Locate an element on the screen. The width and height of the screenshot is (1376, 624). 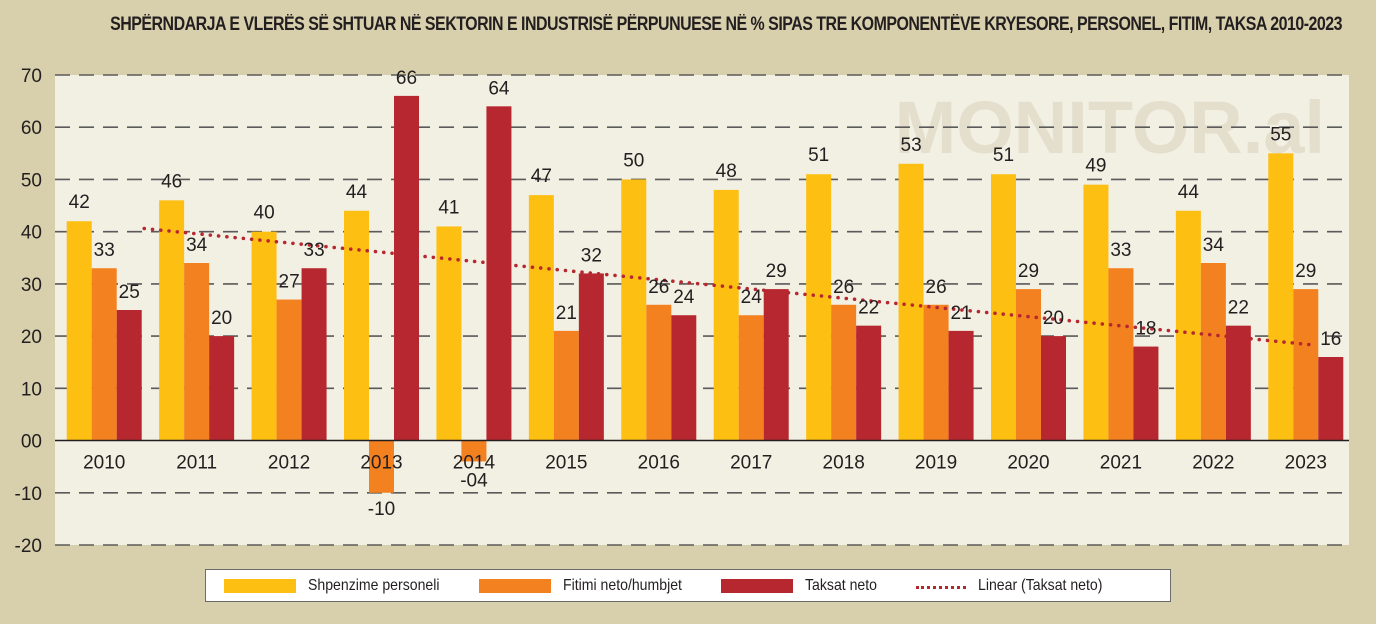
bar-personel-2020 is located at coordinates (1003, 307).